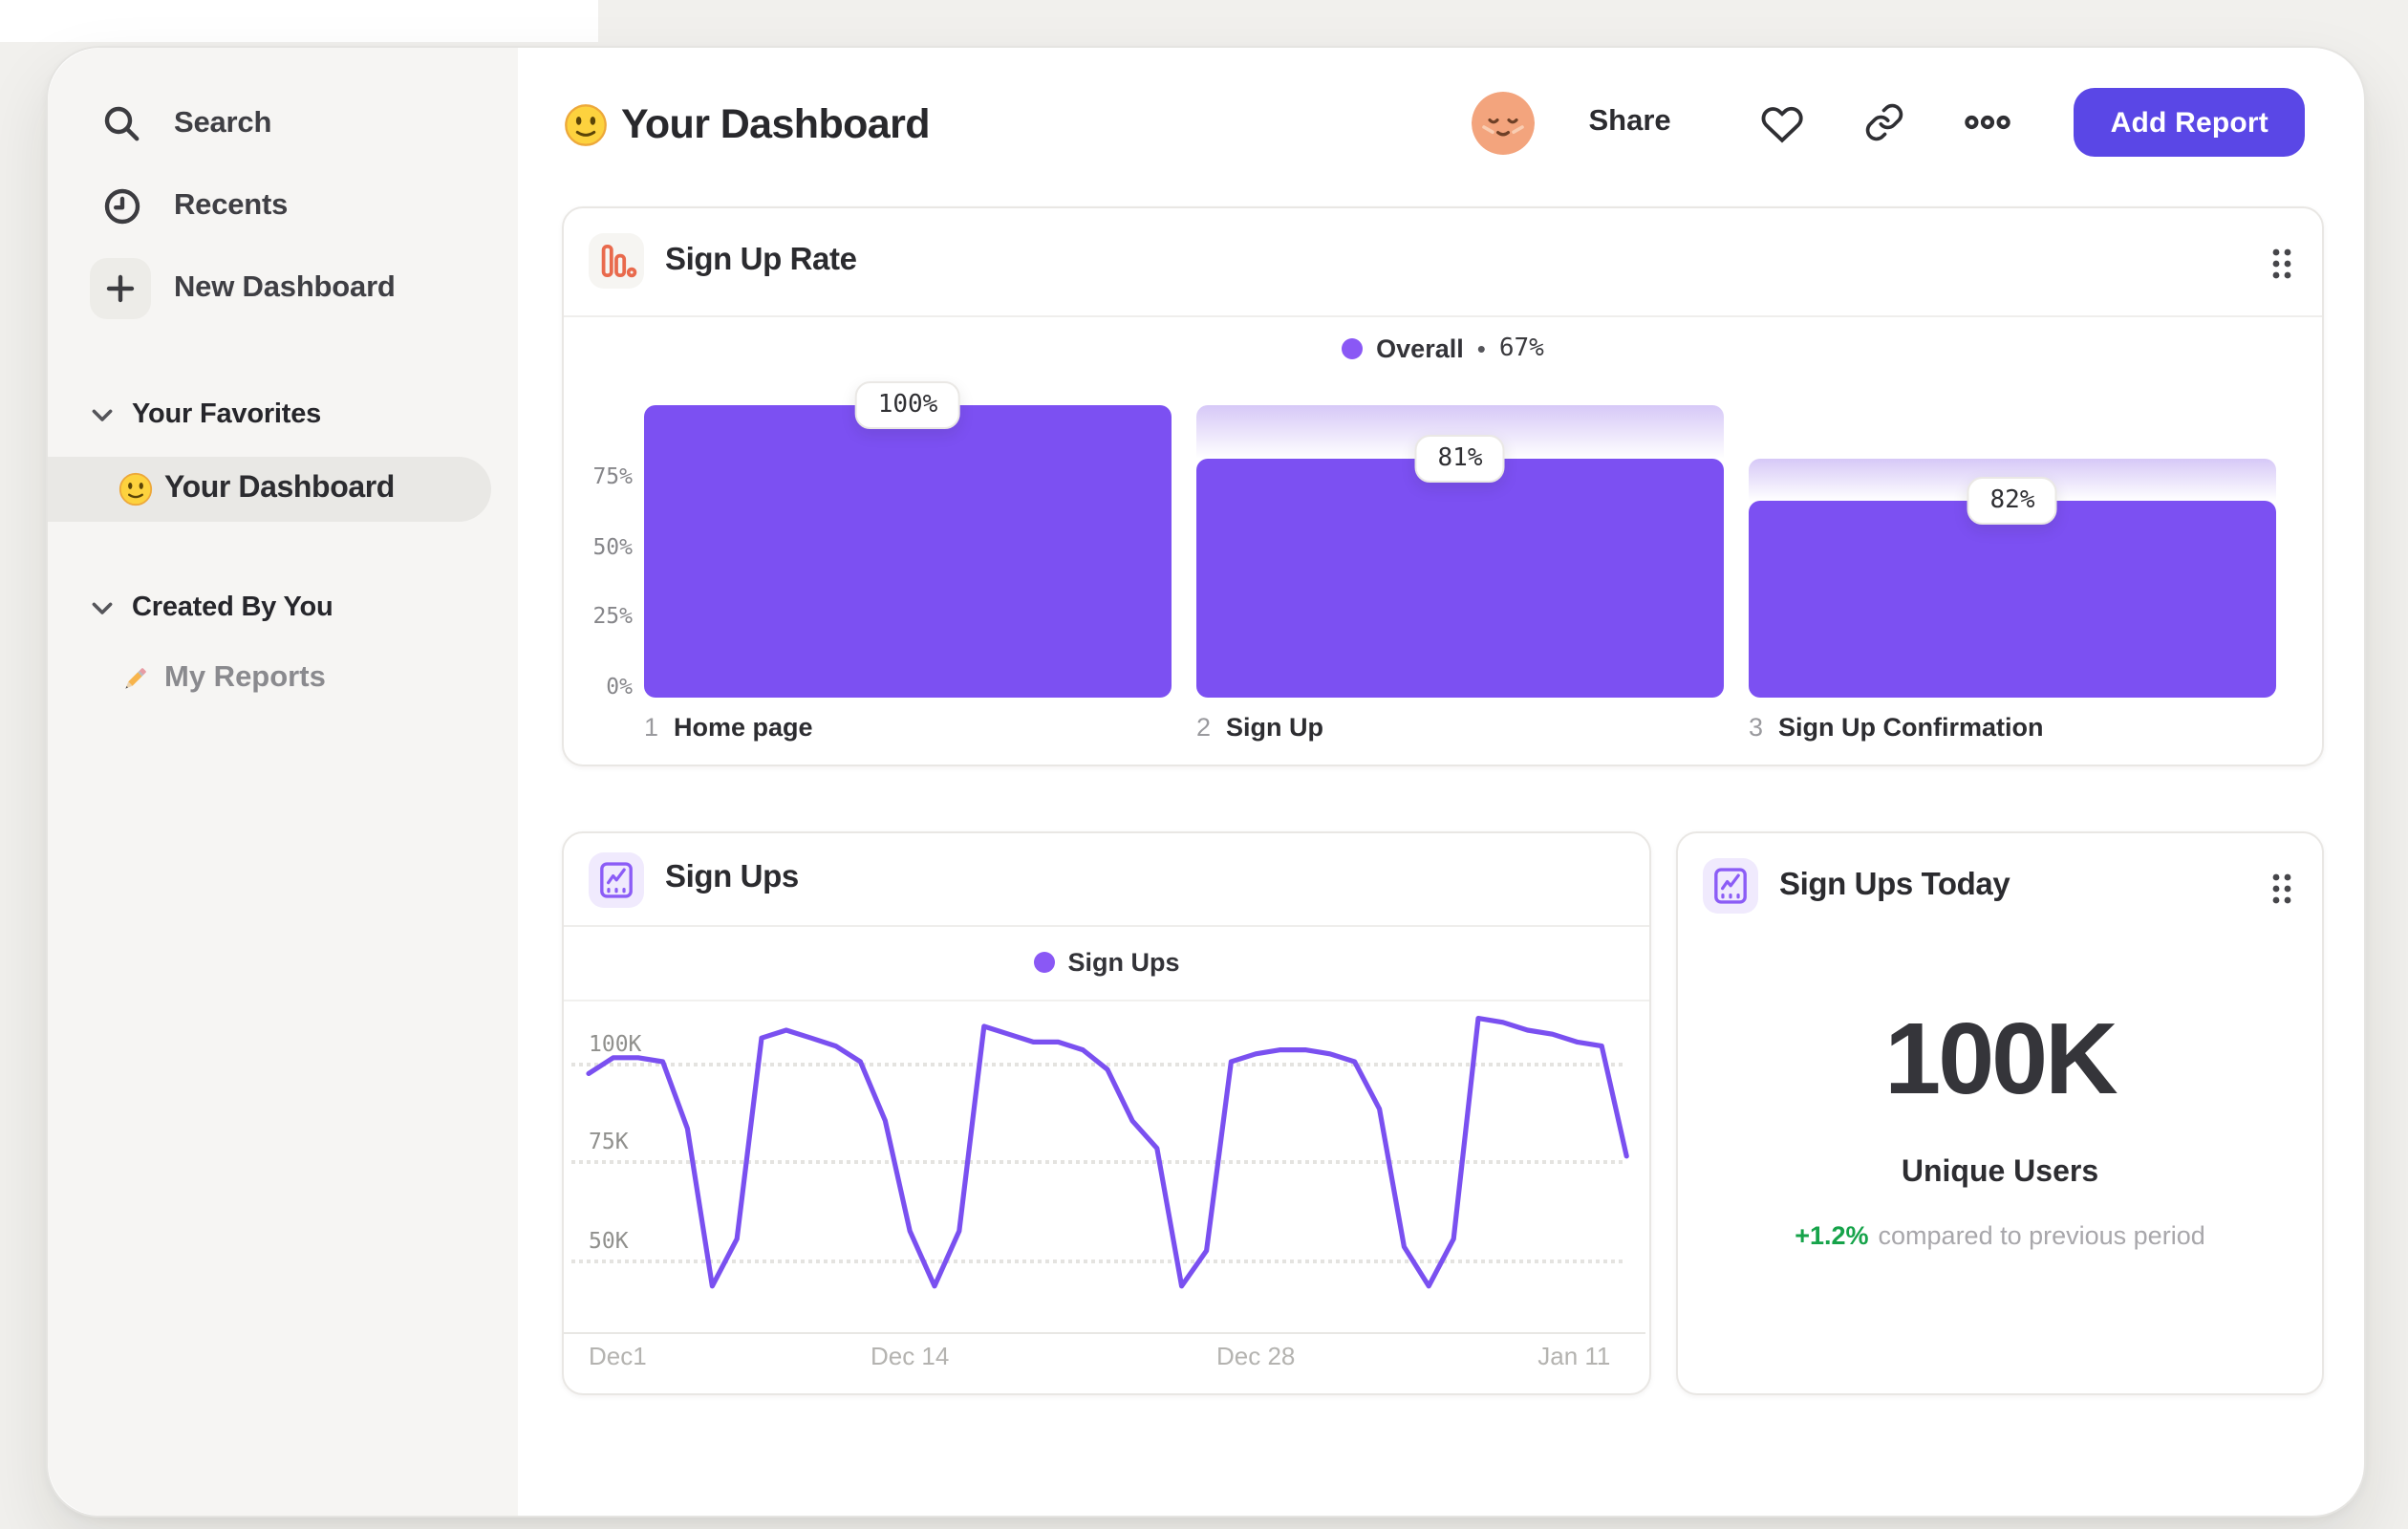 The width and height of the screenshot is (2408, 1529). What do you see at coordinates (618, 1356) in the screenshot?
I see `line-x-tick: Dec1` at bounding box center [618, 1356].